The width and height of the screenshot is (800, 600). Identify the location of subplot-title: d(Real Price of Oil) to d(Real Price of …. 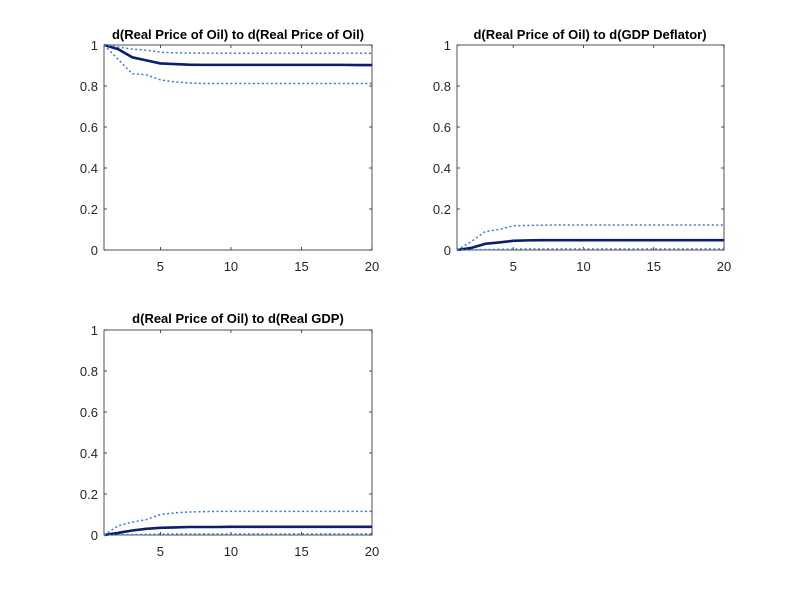
(238, 34).